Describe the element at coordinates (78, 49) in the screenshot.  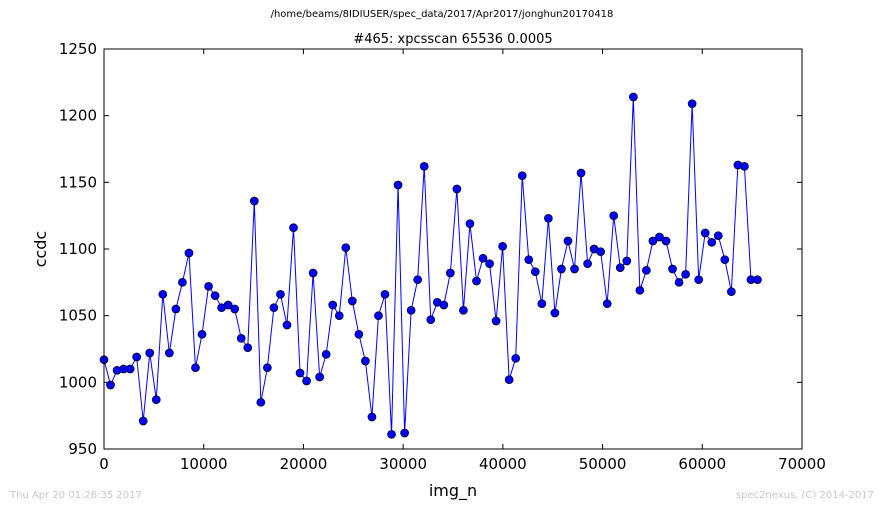
I see `y-tick-label: 1250` at that location.